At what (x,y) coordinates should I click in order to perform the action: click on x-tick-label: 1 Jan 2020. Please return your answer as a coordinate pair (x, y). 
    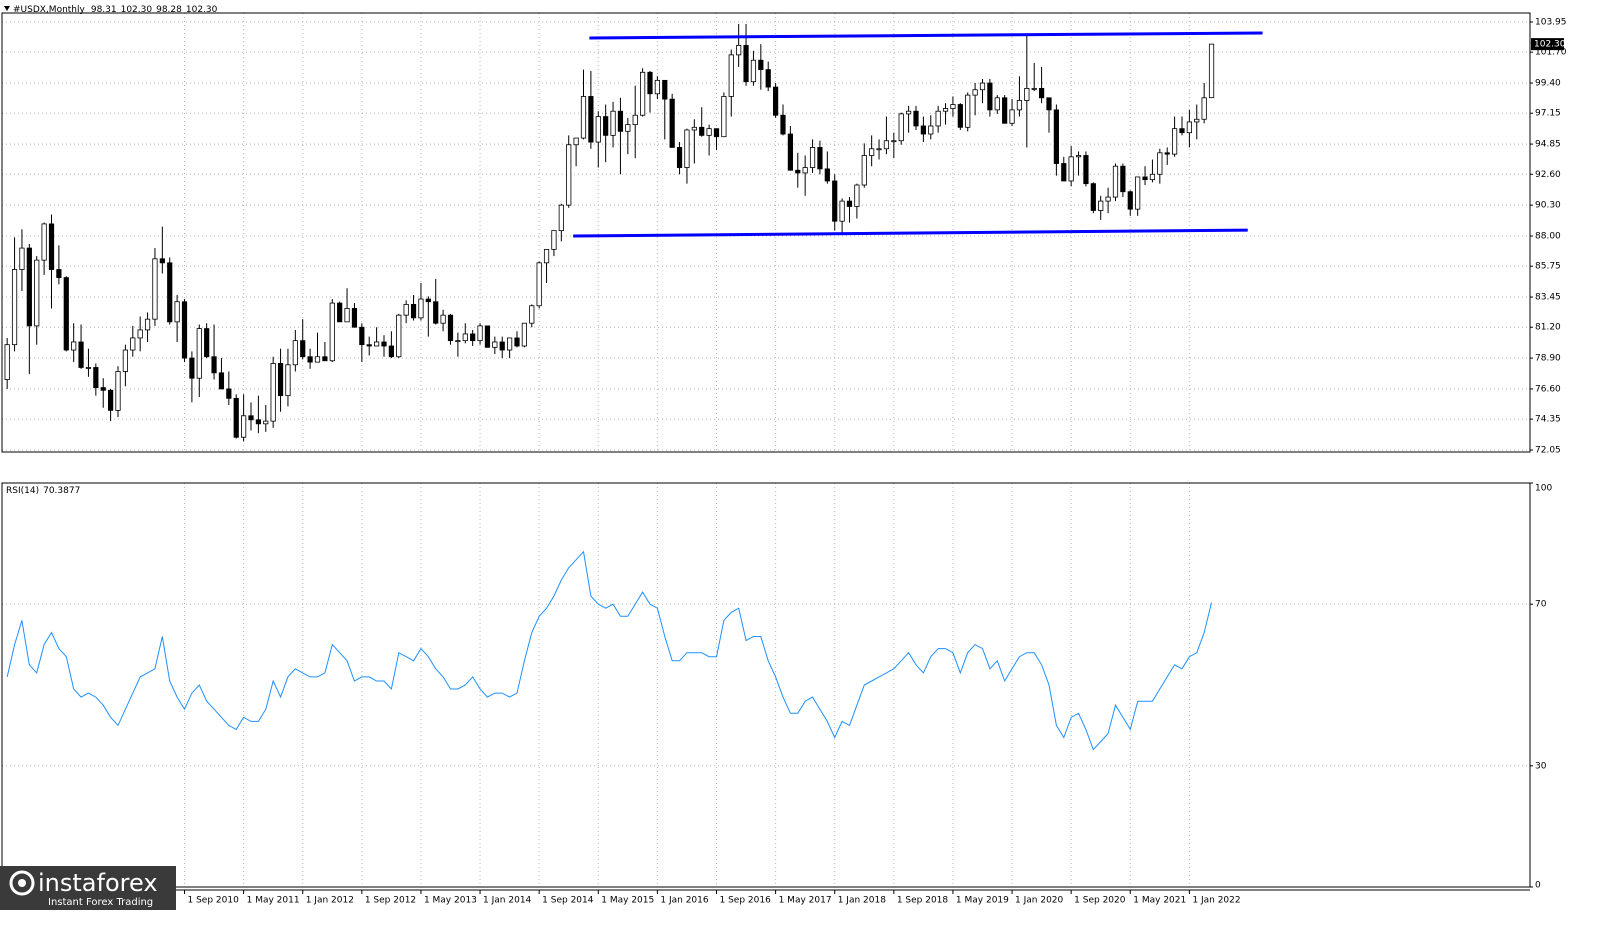
    Looking at the image, I should click on (1039, 901).